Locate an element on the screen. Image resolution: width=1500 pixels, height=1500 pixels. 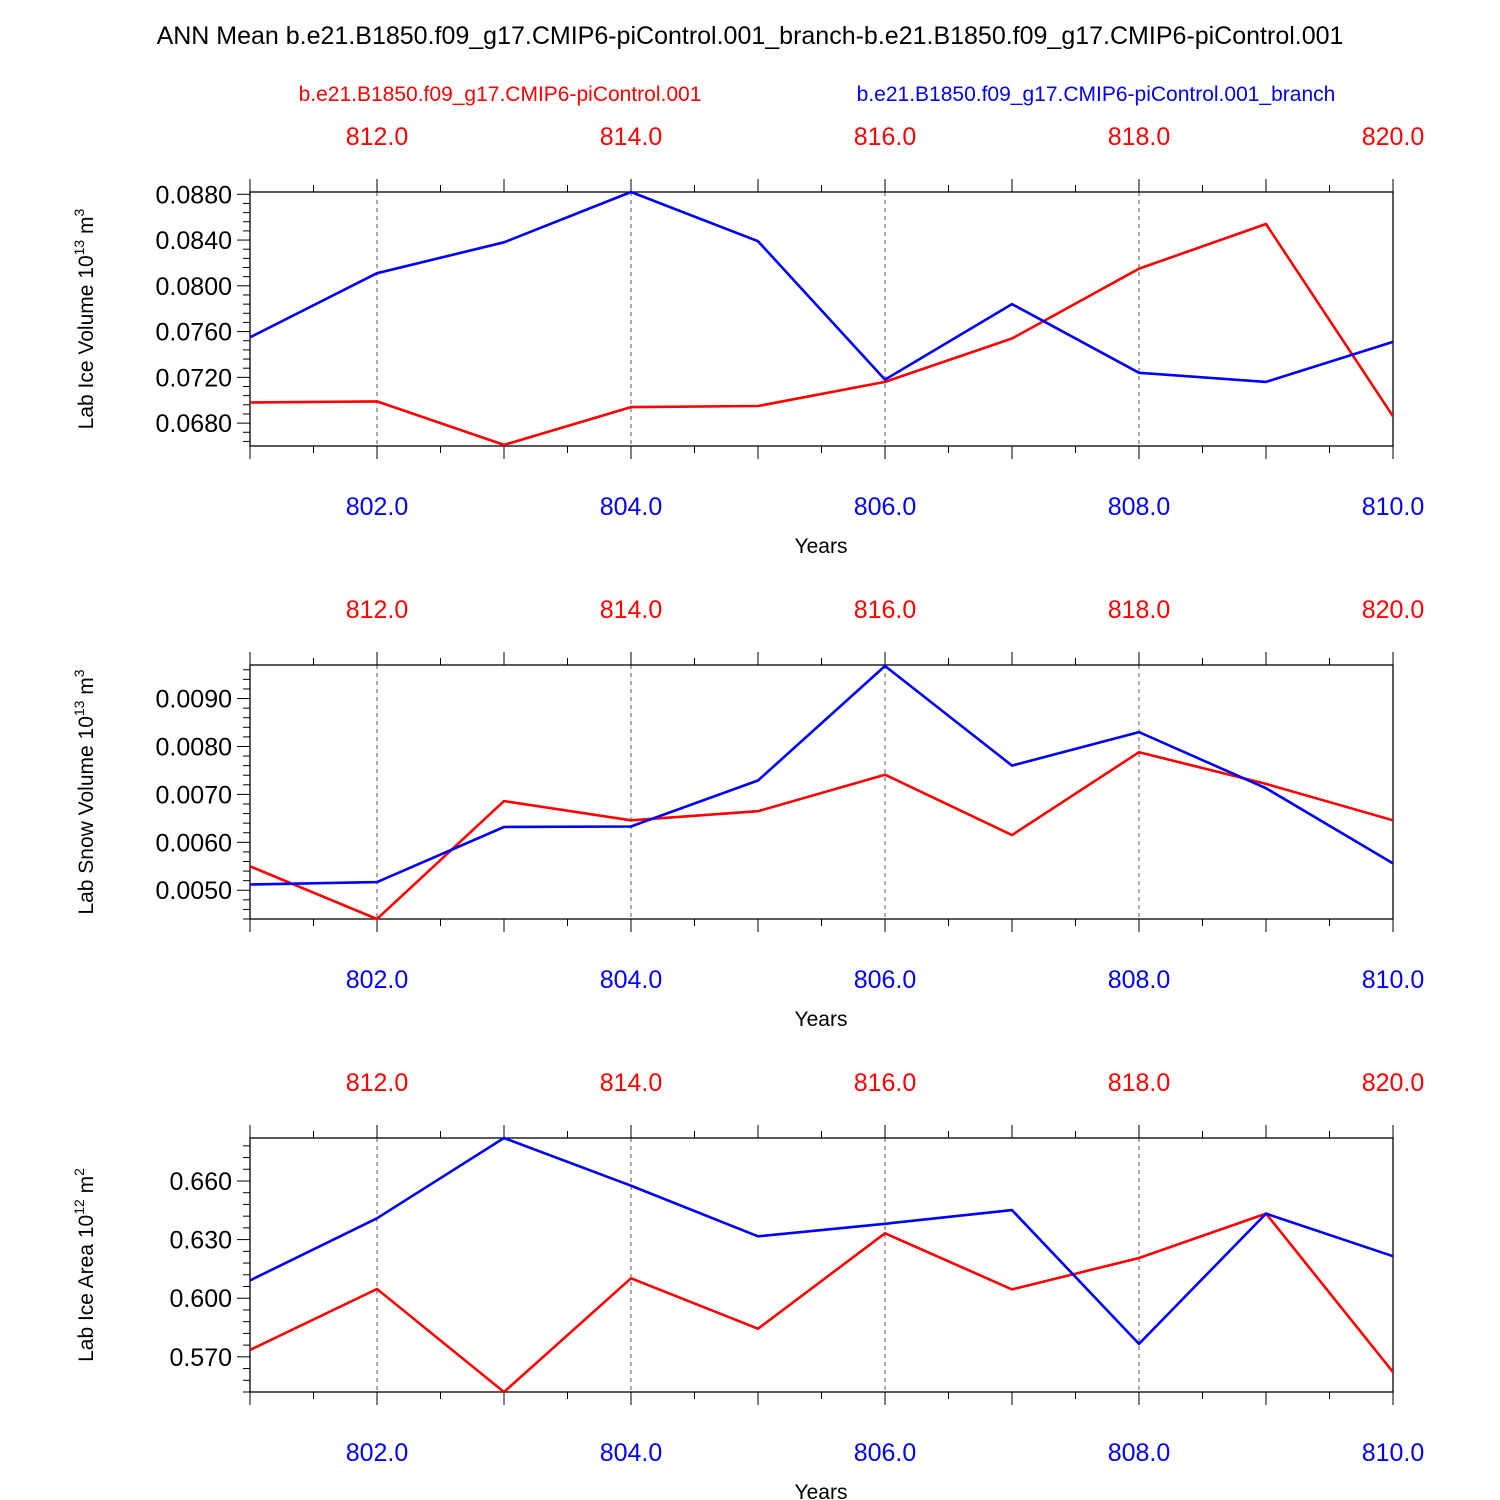
y-tick-label: 0.0050 is located at coordinates (194, 891).